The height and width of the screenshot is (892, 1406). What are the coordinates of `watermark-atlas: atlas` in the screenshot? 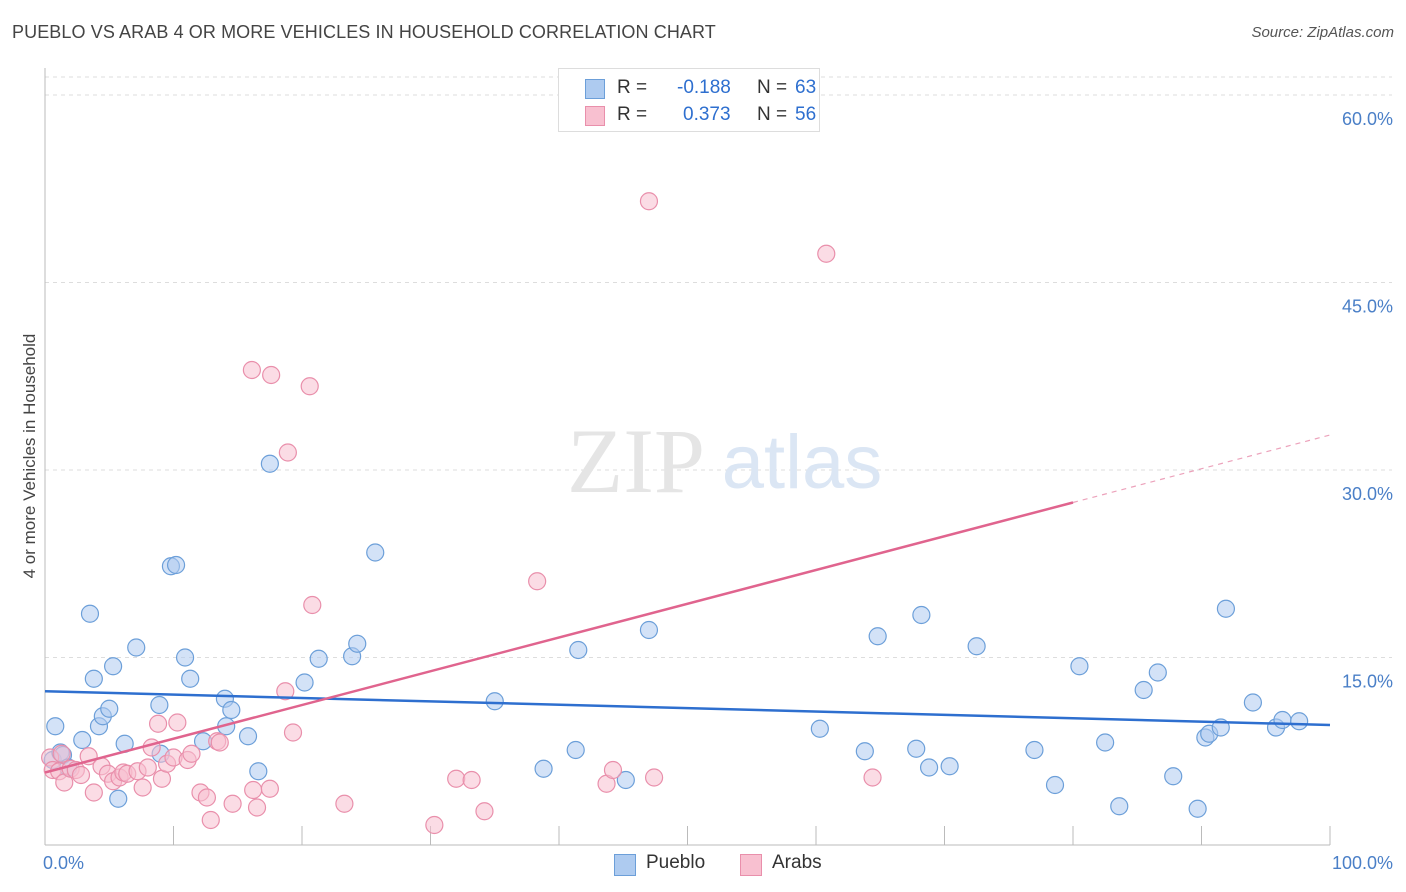 It's located at (802, 462).